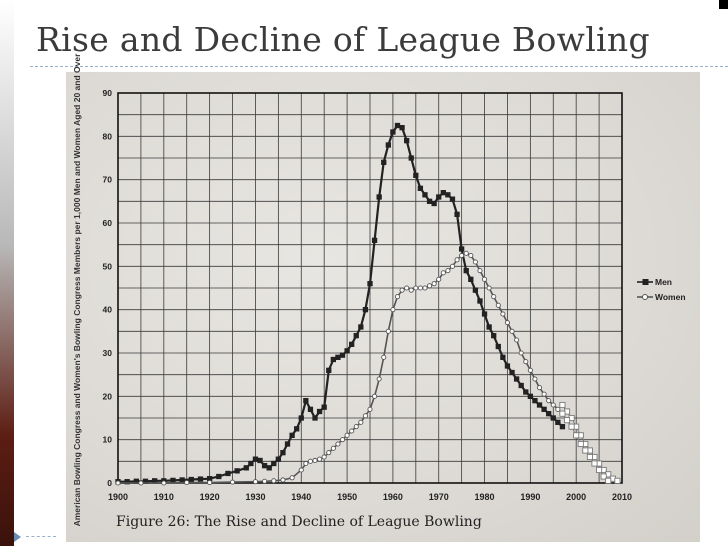 This screenshot has height=546, width=728. Describe the element at coordinates (108, 93) in the screenshot. I see `y-tick-label: 90` at that location.